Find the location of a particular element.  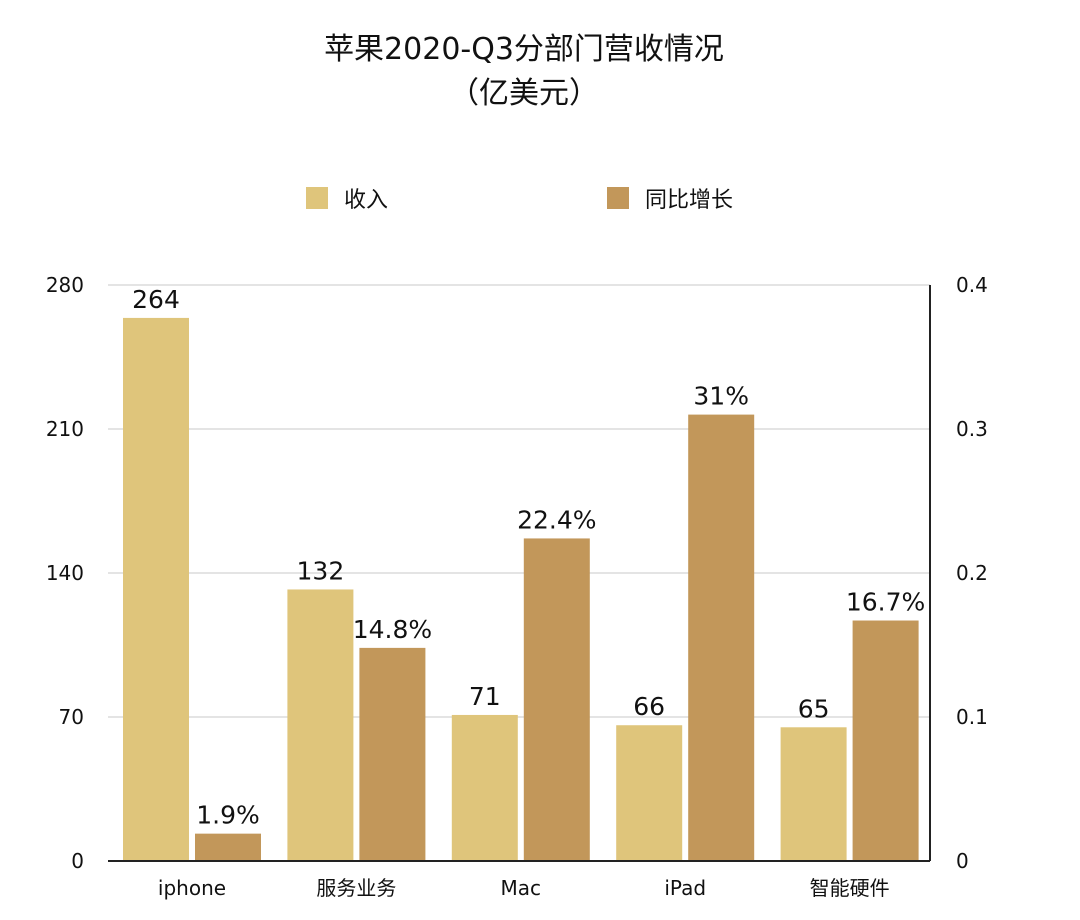

data-label-yoy-growth: 1.9% is located at coordinates (228, 815).